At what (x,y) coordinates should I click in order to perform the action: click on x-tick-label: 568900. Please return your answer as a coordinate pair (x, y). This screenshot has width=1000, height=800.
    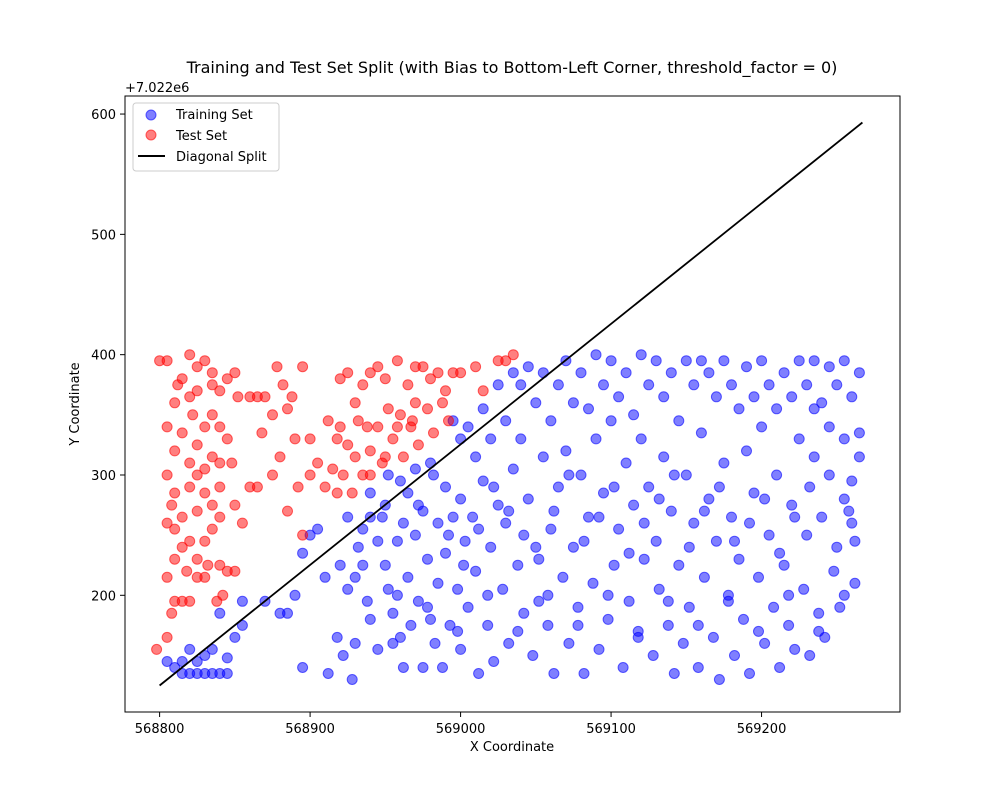
    Looking at the image, I should click on (310, 729).